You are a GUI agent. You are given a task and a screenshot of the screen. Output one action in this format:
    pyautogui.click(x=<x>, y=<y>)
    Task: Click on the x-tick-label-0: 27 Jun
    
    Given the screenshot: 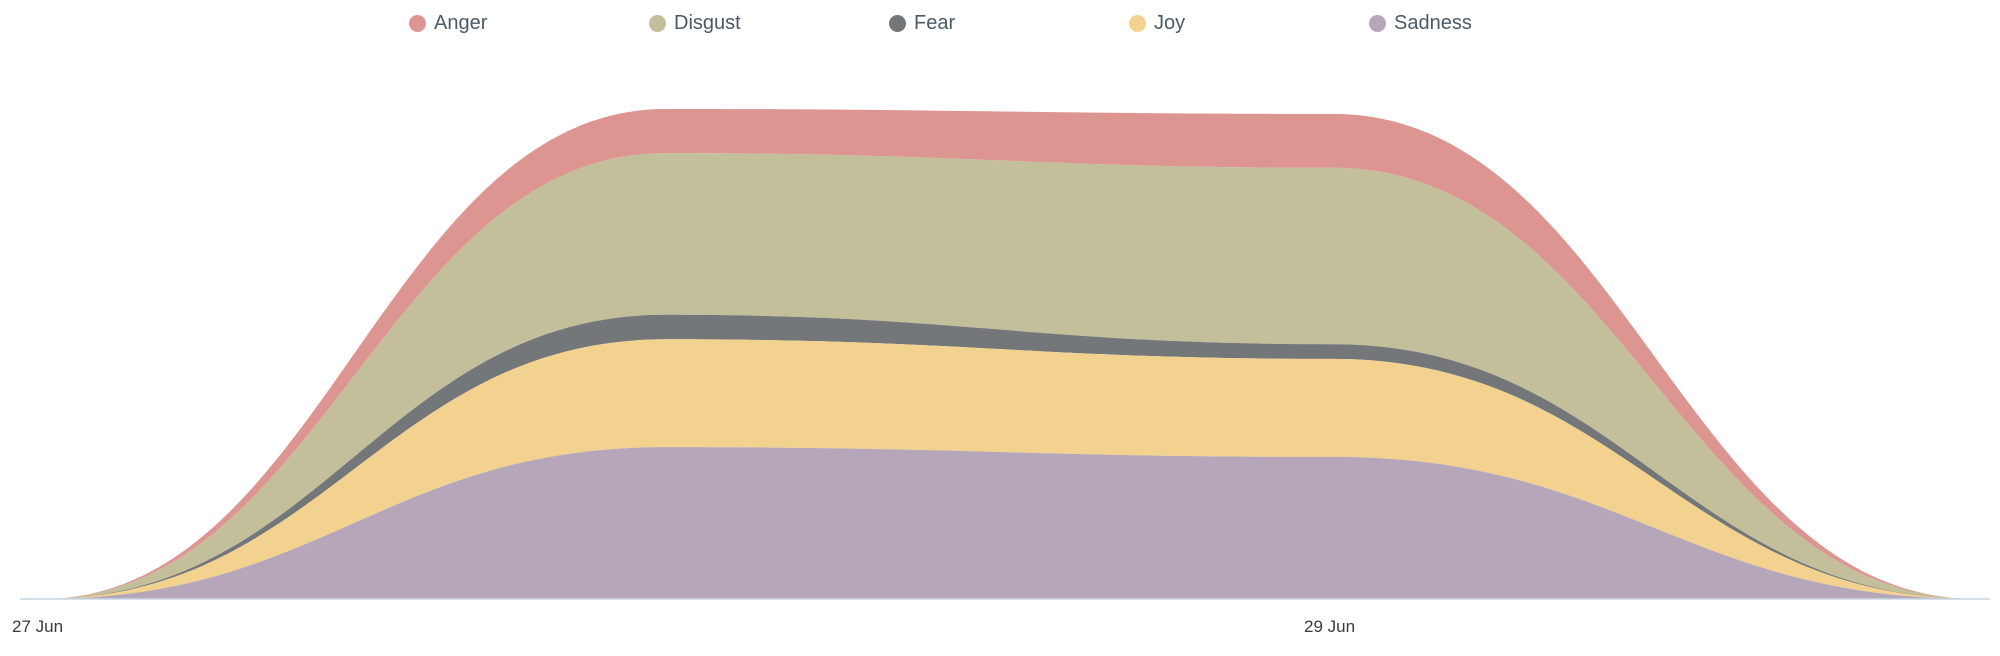 What is the action you would take?
    pyautogui.click(x=37, y=626)
    